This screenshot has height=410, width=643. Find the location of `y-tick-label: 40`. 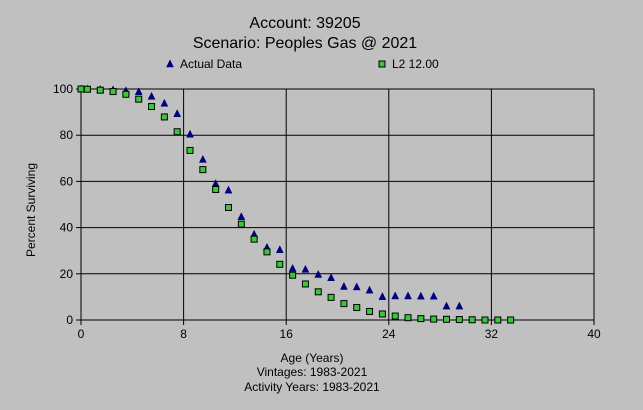

y-tick-label: 40 is located at coordinates (67, 228).